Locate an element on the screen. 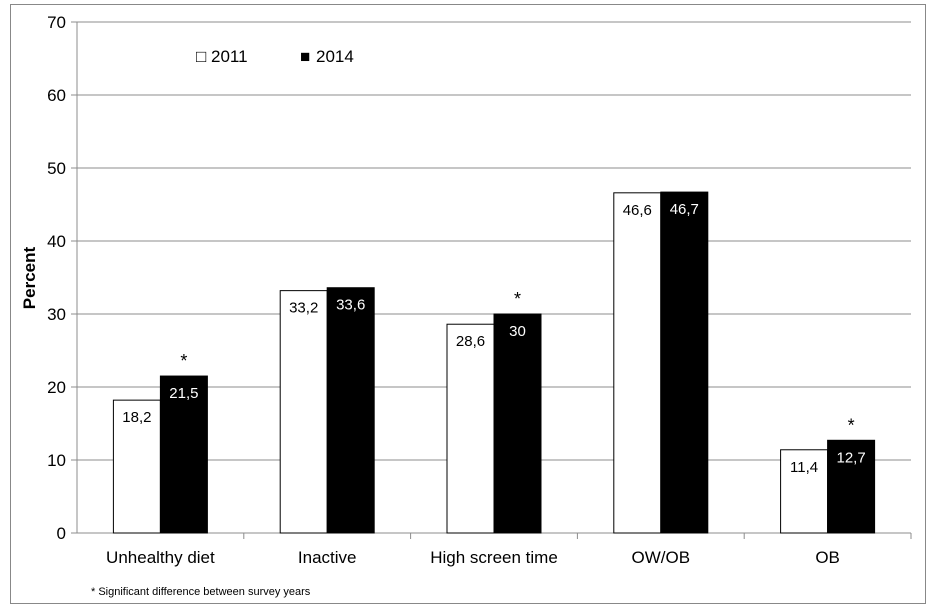 This screenshot has height=607, width=929. legend-symbol-2011: □ is located at coordinates (201, 56).